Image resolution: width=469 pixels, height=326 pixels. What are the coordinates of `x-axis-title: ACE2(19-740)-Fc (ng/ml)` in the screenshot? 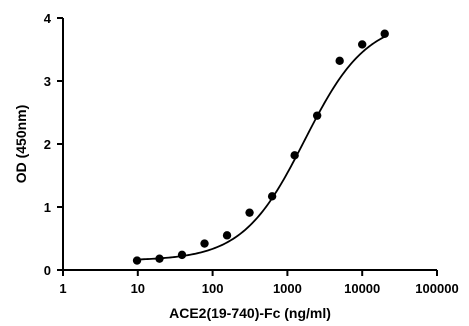 It's located at (250, 313).